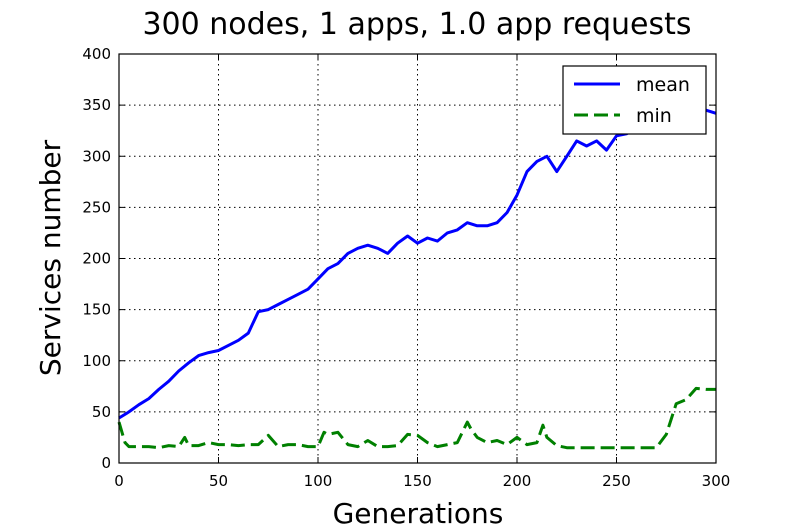  I want to click on legend-box, so click(634, 100).